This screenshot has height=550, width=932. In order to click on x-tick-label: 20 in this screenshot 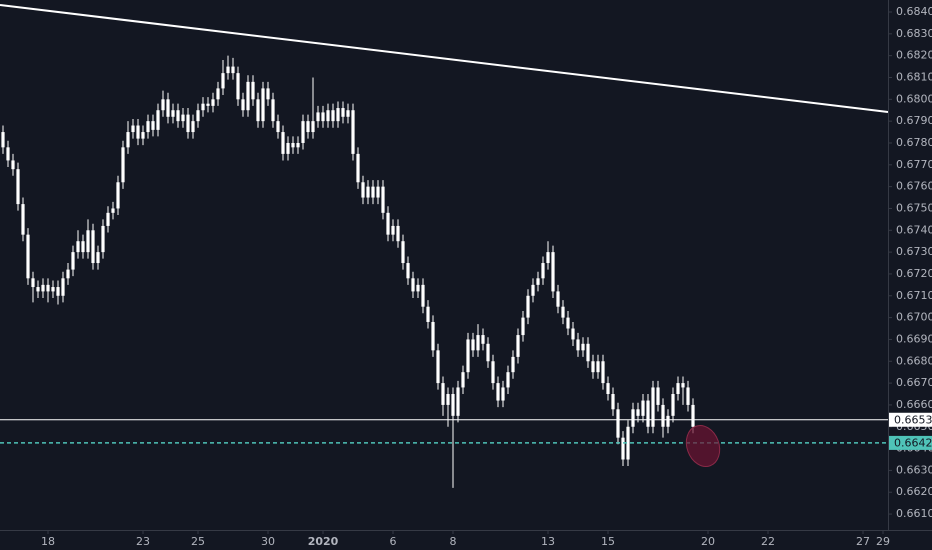, I will do `click(708, 541)`.